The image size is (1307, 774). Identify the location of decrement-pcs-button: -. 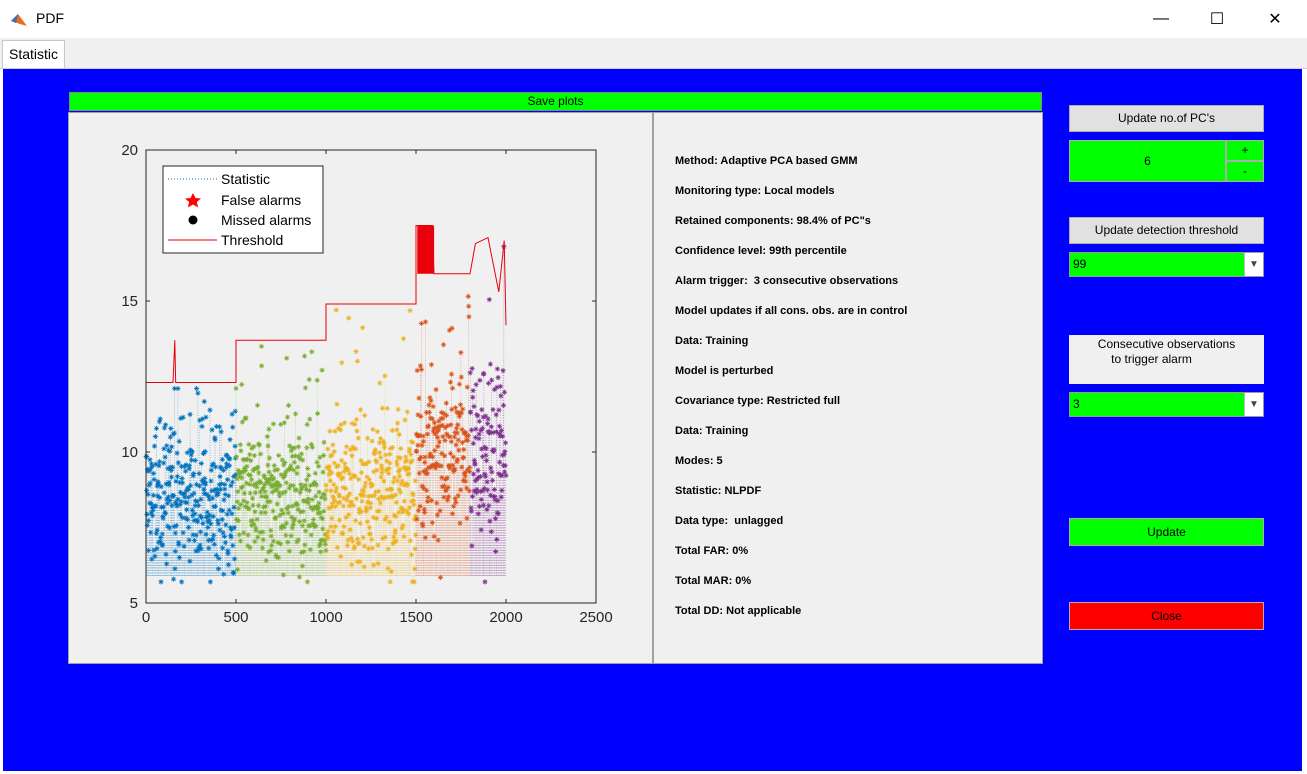
(1245, 171).